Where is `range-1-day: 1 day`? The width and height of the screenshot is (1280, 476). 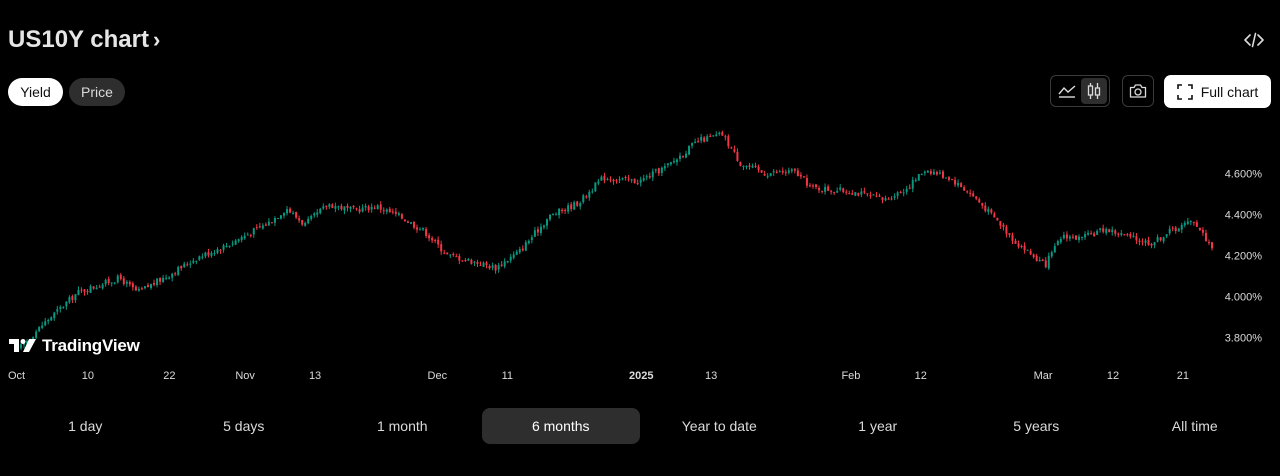
range-1-day: 1 day is located at coordinates (85, 426).